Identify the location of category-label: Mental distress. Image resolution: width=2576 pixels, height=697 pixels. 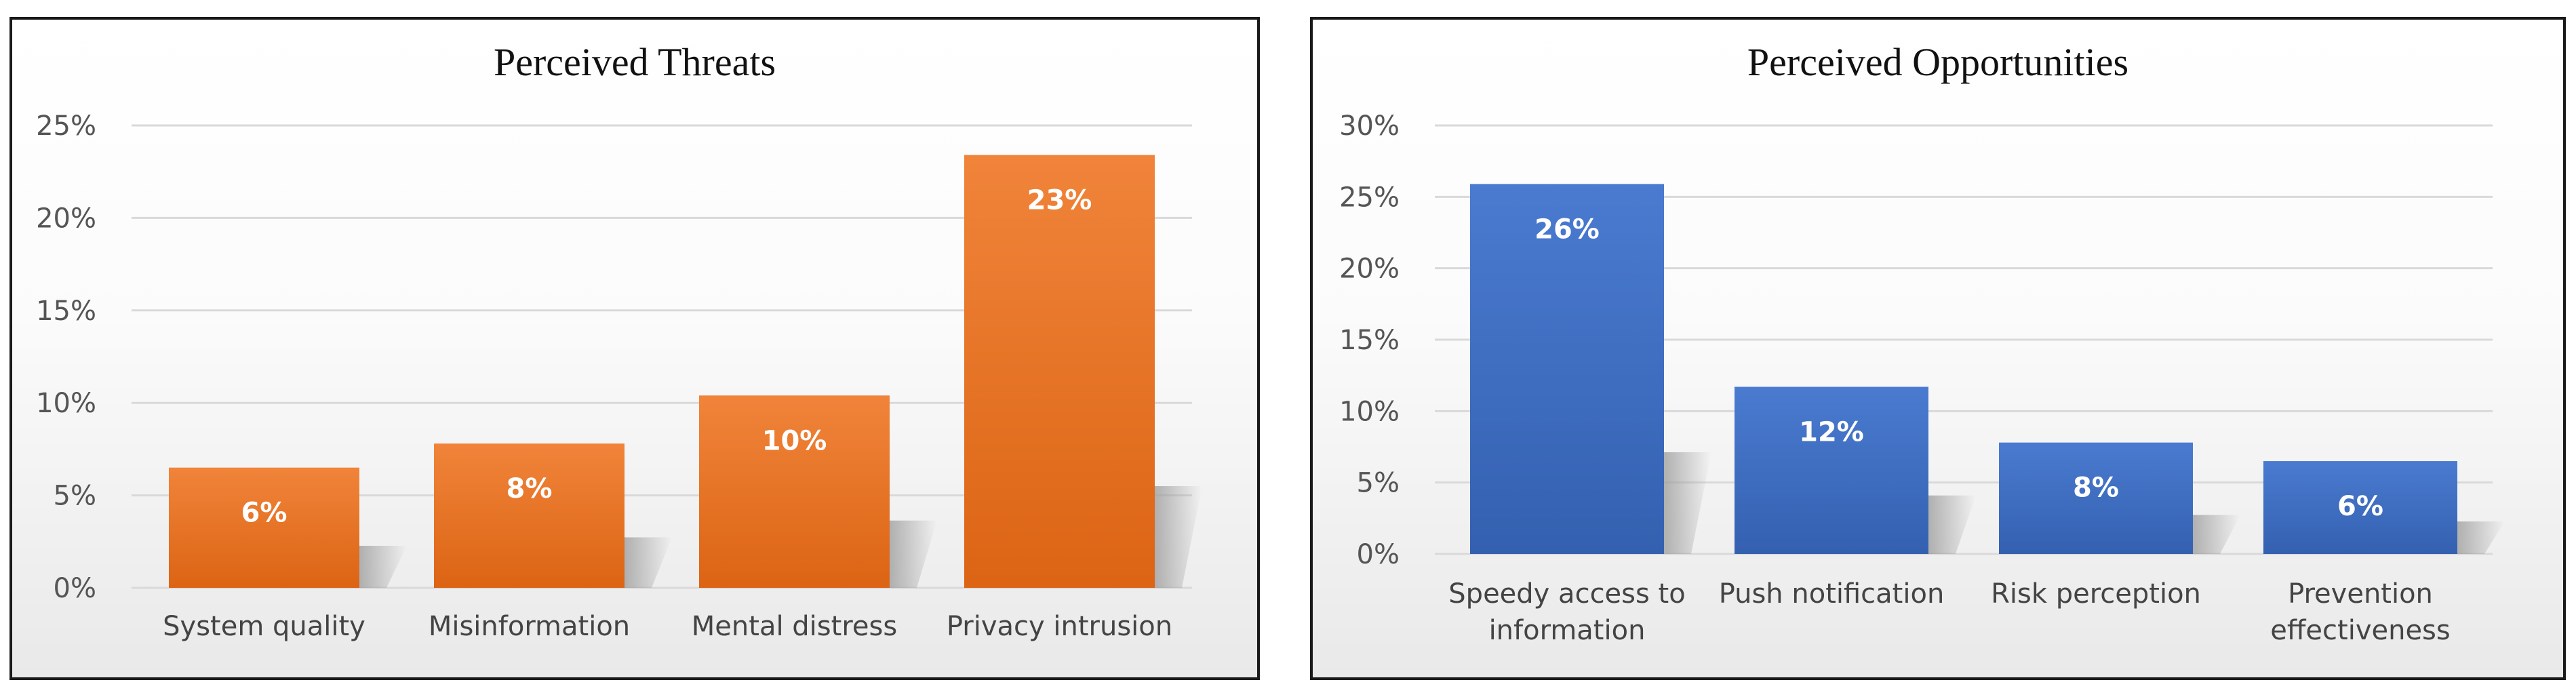
(795, 626).